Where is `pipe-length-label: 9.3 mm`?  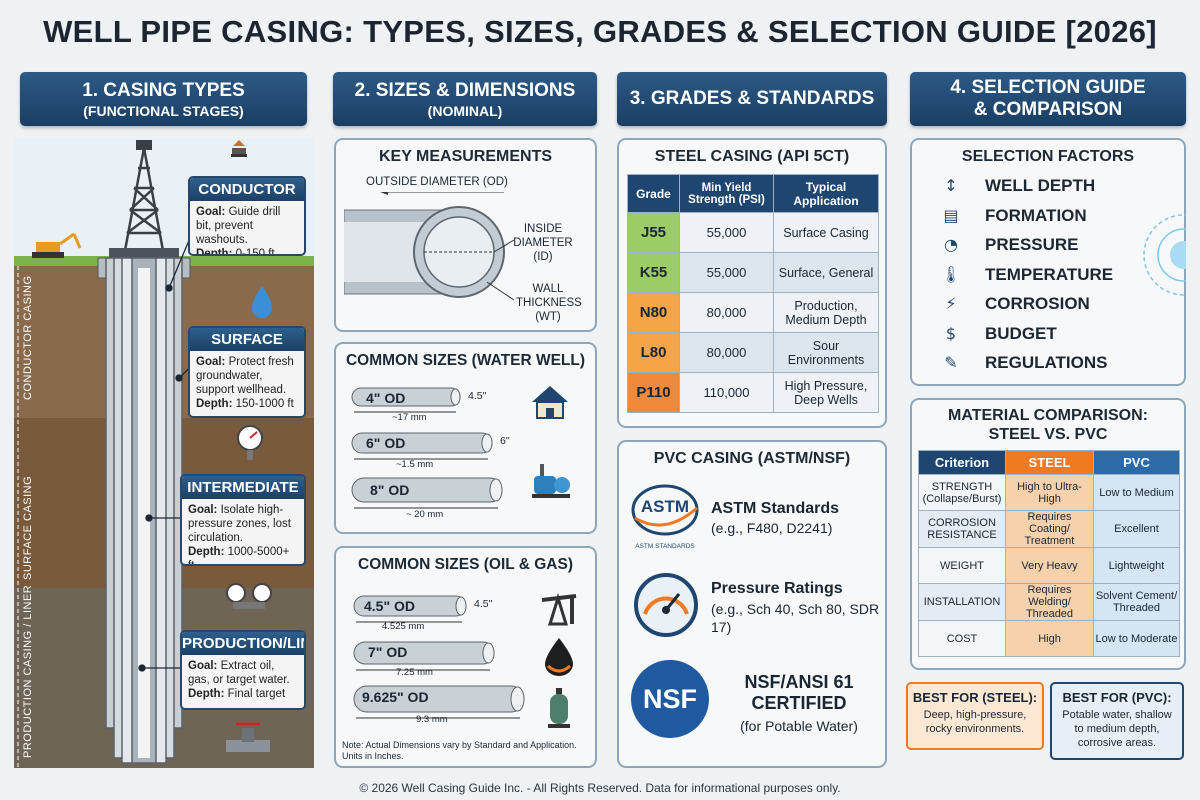 pipe-length-label: 9.3 mm is located at coordinates (432, 719).